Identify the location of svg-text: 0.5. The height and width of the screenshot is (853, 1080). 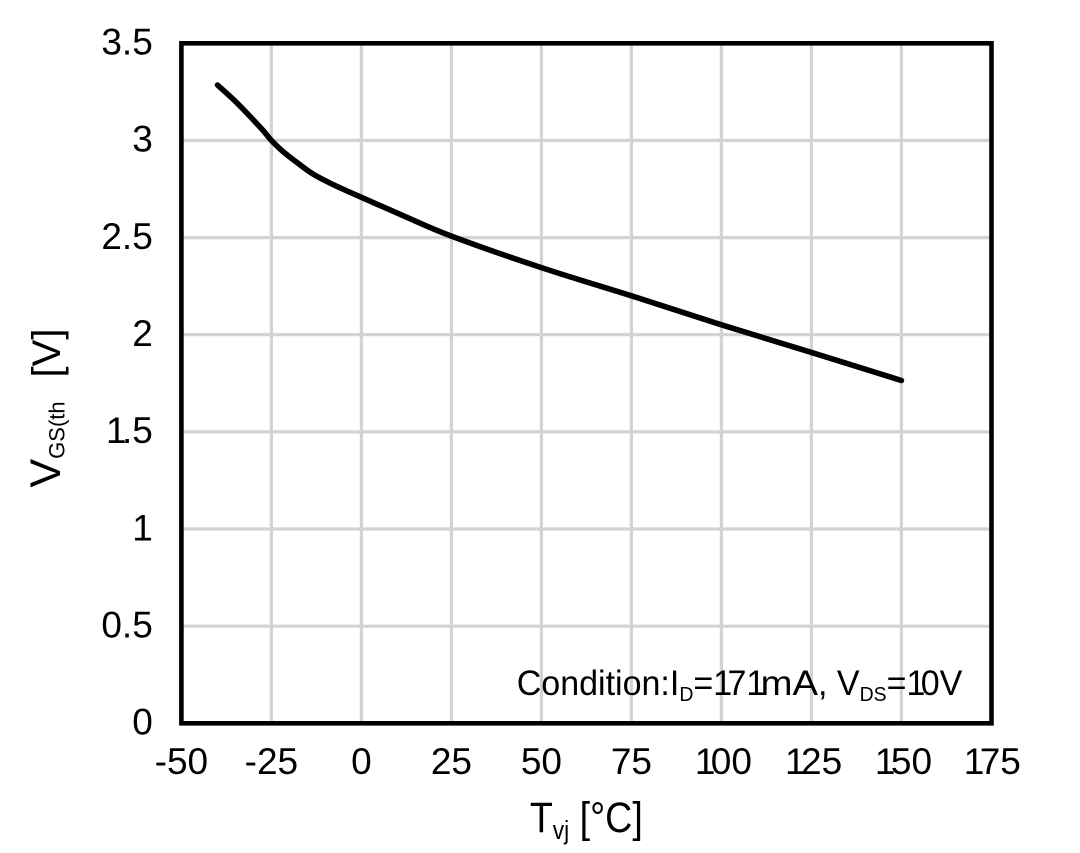
(126, 625).